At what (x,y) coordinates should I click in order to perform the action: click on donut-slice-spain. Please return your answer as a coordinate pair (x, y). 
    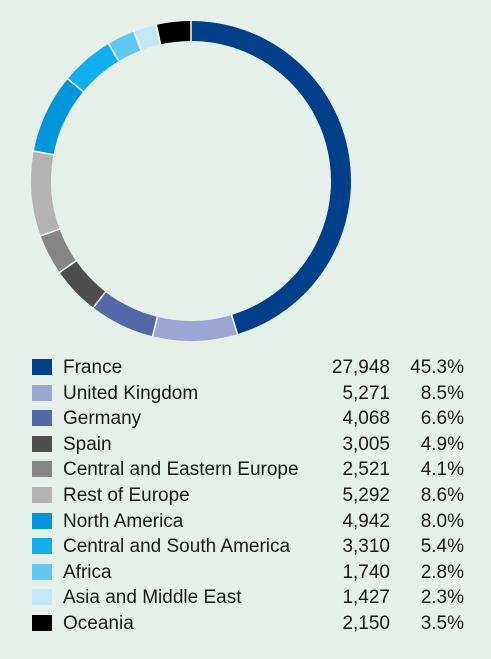
    Looking at the image, I should click on (82, 284).